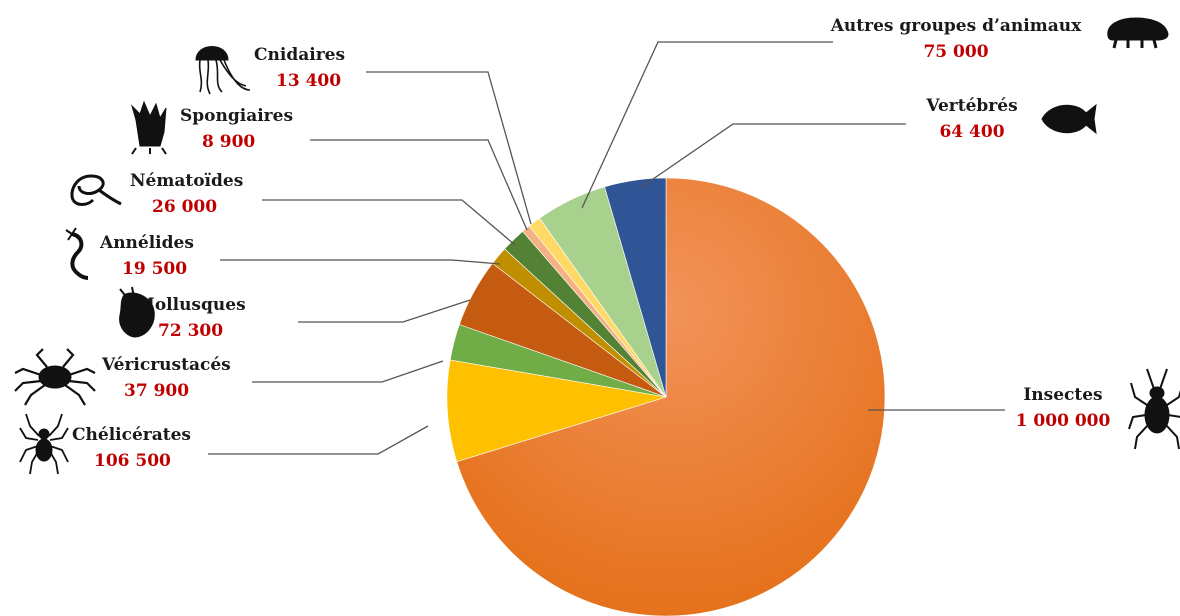  What do you see at coordinates (184, 207) in the screenshot?
I see `slice-value-label: 26 000` at bounding box center [184, 207].